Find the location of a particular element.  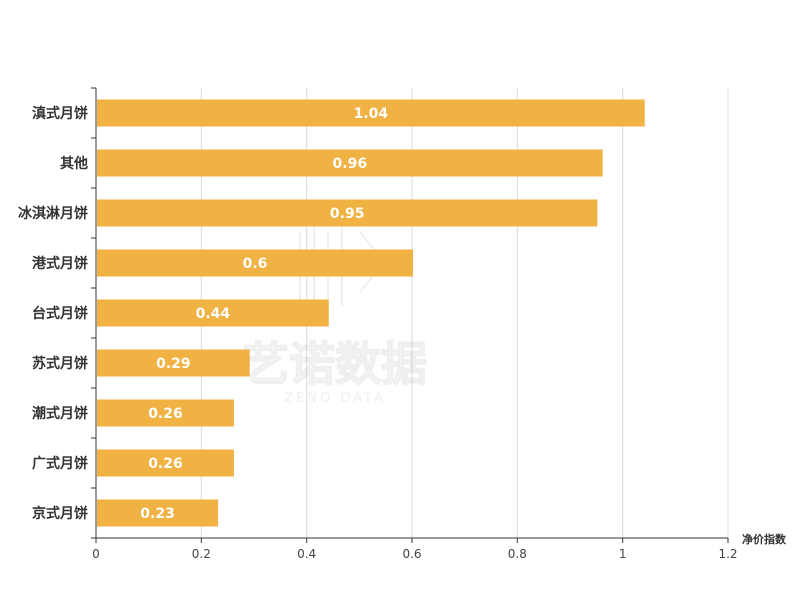

y-category-label: 台式月饼 is located at coordinates (60, 313).